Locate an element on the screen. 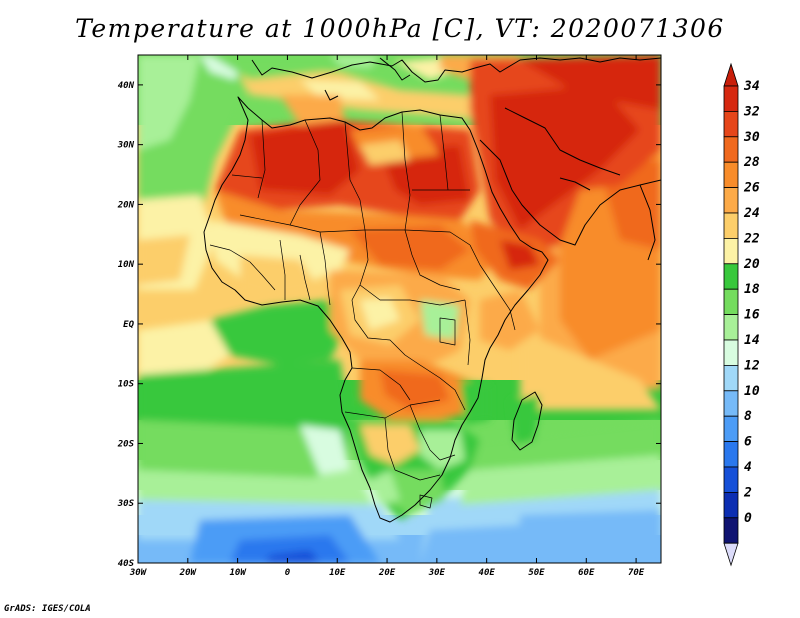 Image resolution: width=800 pixels, height=618 pixels. colorbar-label: 8 is located at coordinates (748, 416).